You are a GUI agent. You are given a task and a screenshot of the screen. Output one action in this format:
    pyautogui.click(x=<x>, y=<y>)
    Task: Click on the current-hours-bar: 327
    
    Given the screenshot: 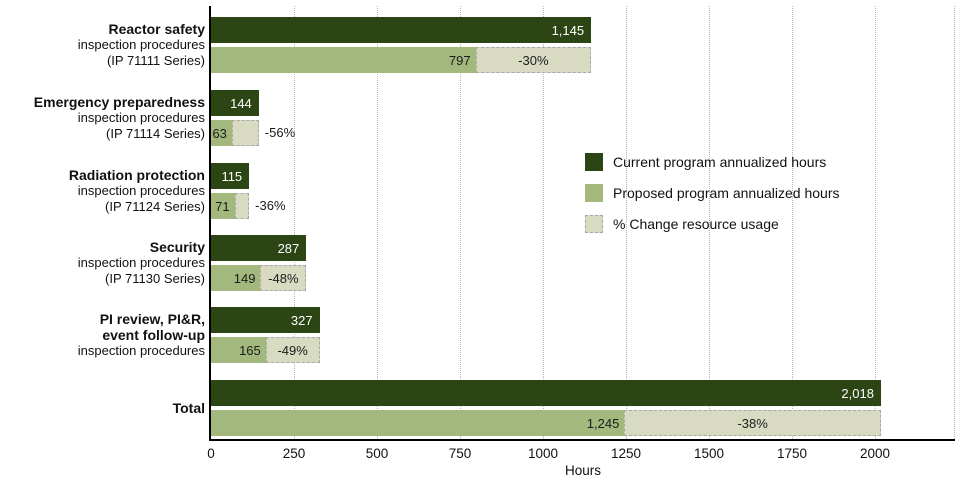 What is the action you would take?
    pyautogui.click(x=265, y=320)
    